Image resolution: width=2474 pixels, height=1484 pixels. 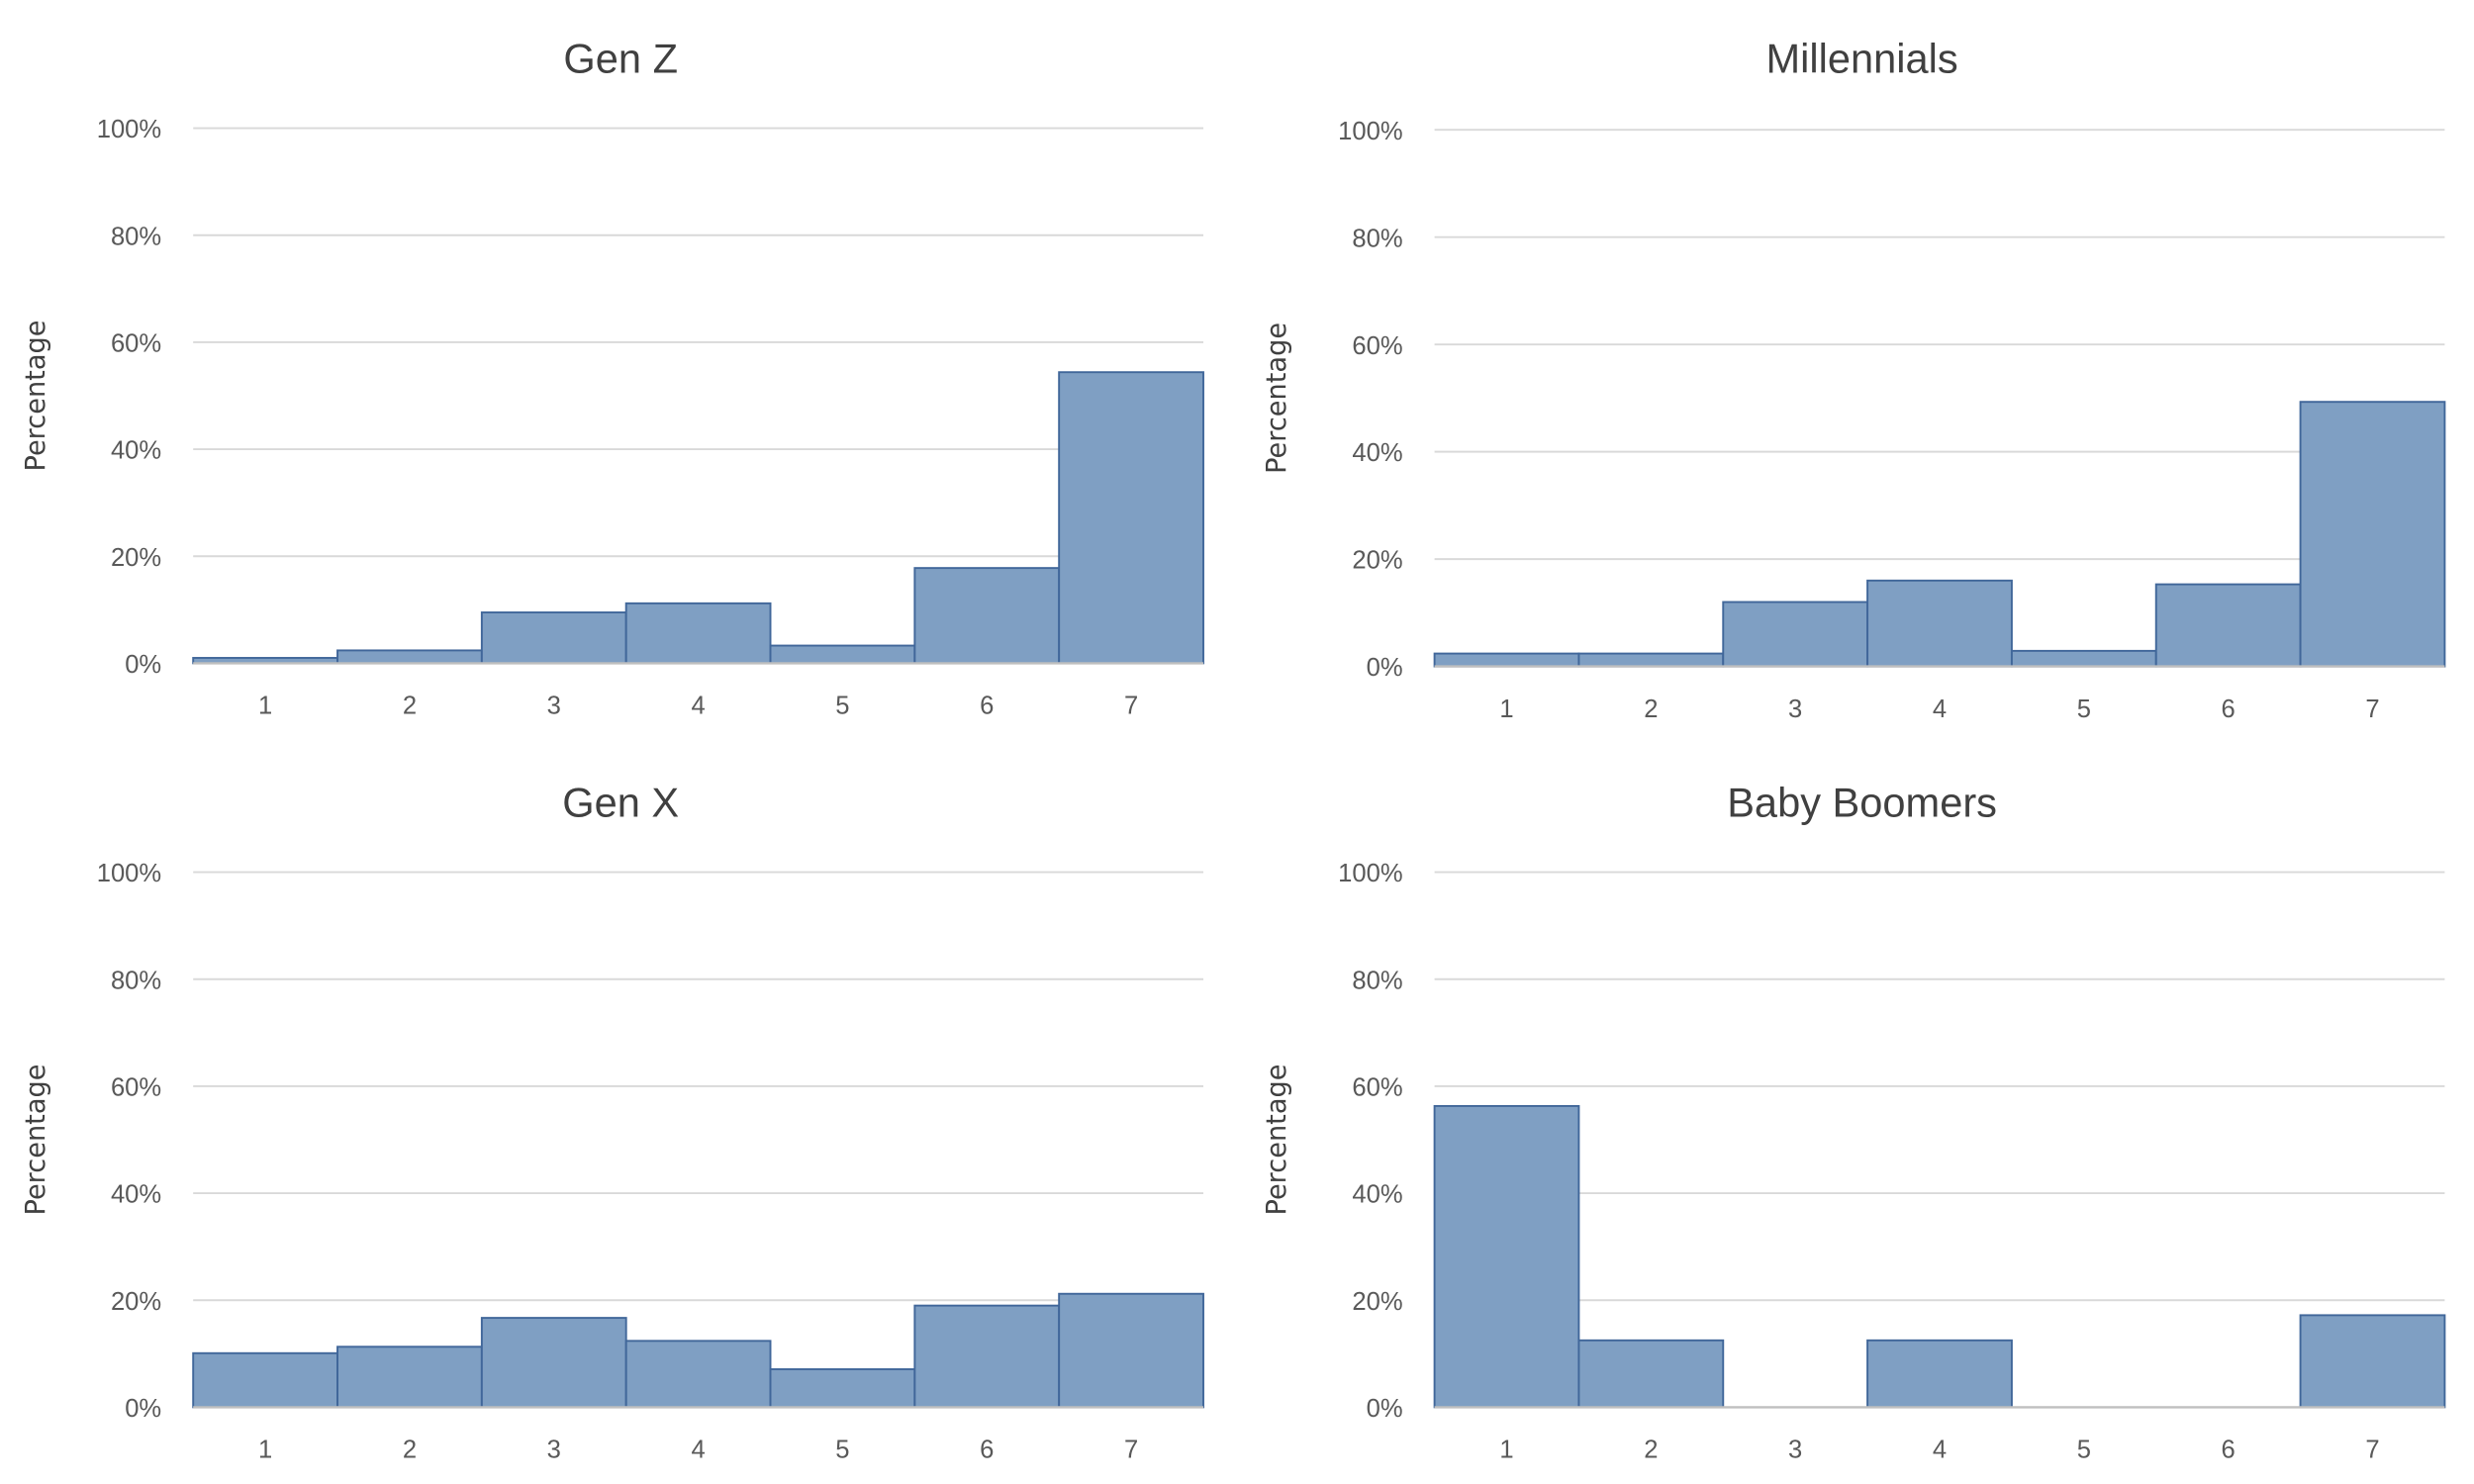 I want to click on chart-title: Gen X, so click(x=620, y=803).